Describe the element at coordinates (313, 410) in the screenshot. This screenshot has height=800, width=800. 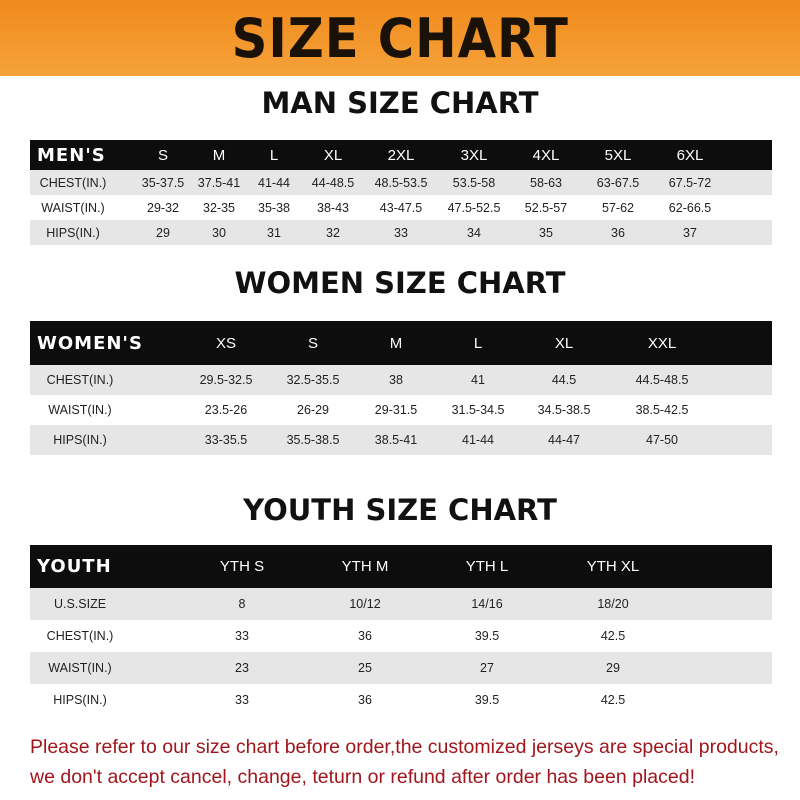
I see `table-cell: 26-29` at that location.